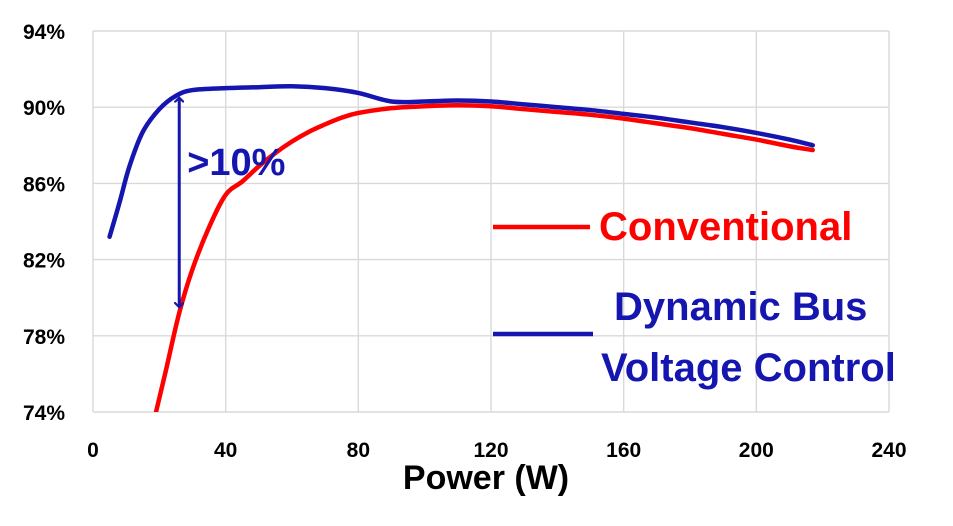 This screenshot has height=526, width=953. What do you see at coordinates (232, 203) in the screenshot?
I see `annotation: >10%` at bounding box center [232, 203].